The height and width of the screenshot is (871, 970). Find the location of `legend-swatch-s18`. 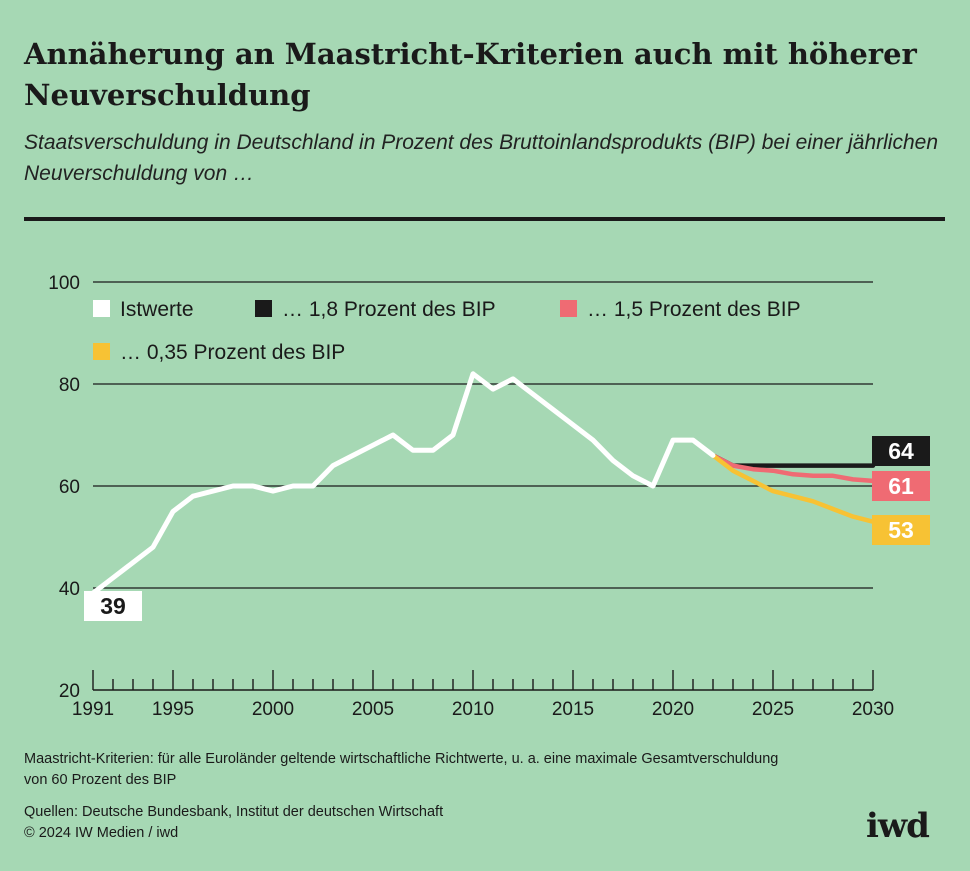

legend-swatch-s18 is located at coordinates (263, 308).